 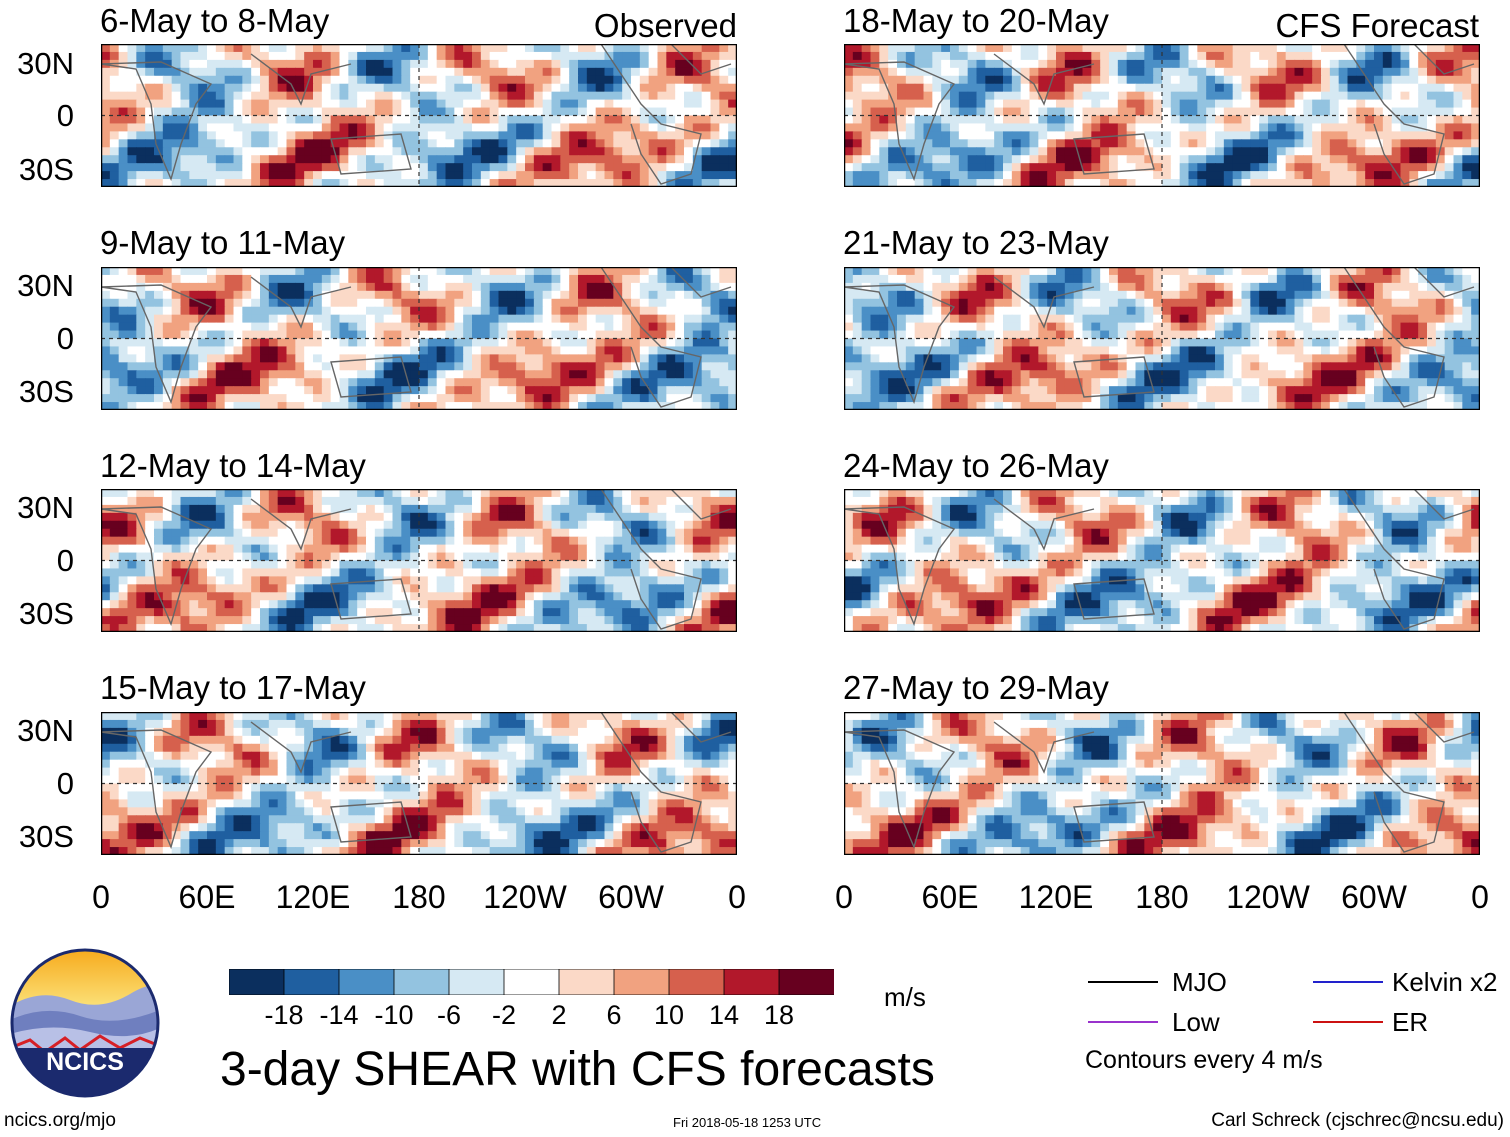 What do you see at coordinates (1445, 982) in the screenshot?
I see `legend-label-kelvin: Kelvin x2` at bounding box center [1445, 982].